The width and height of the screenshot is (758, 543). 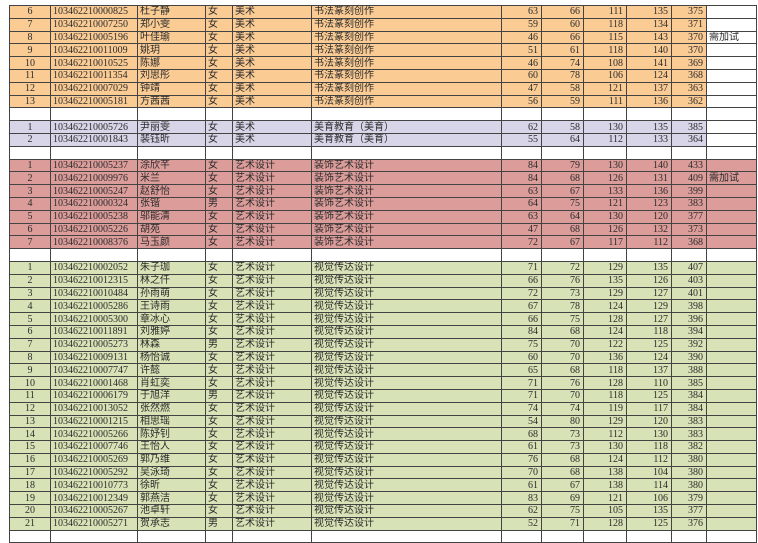 What do you see at coordinates (521, 434) in the screenshot?
I see `cell-score1: 68` at bounding box center [521, 434].